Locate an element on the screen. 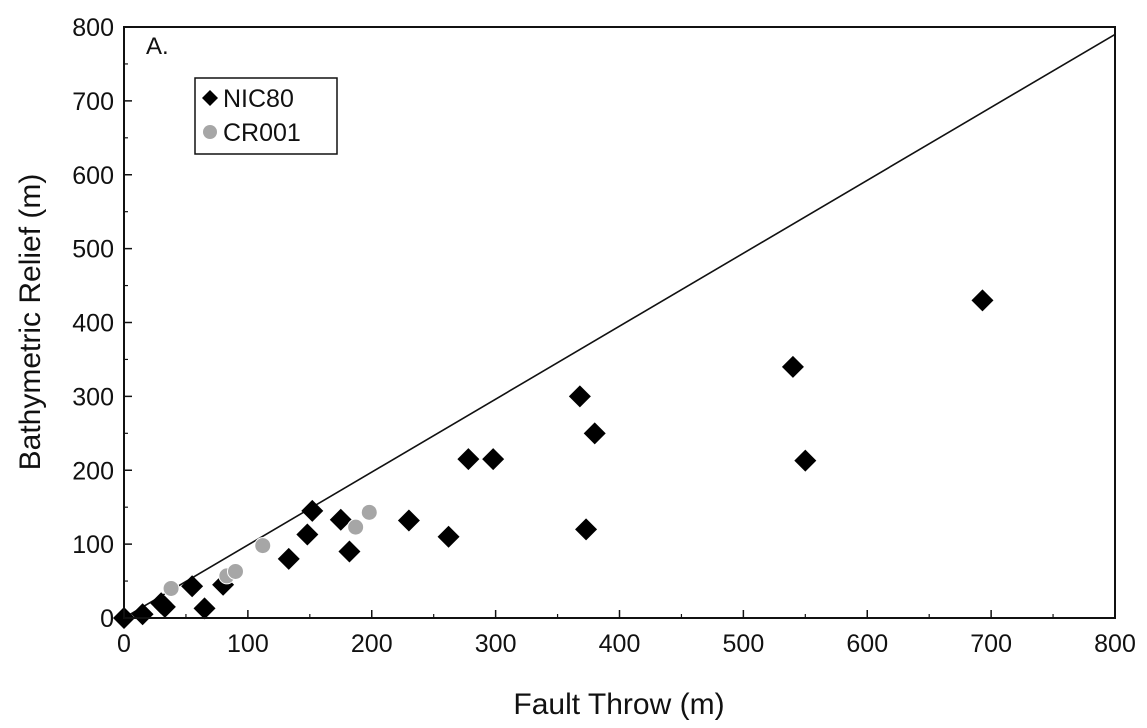 The width and height of the screenshot is (1147, 728). legend: NIC80 CR001 is located at coordinates (266, 116).